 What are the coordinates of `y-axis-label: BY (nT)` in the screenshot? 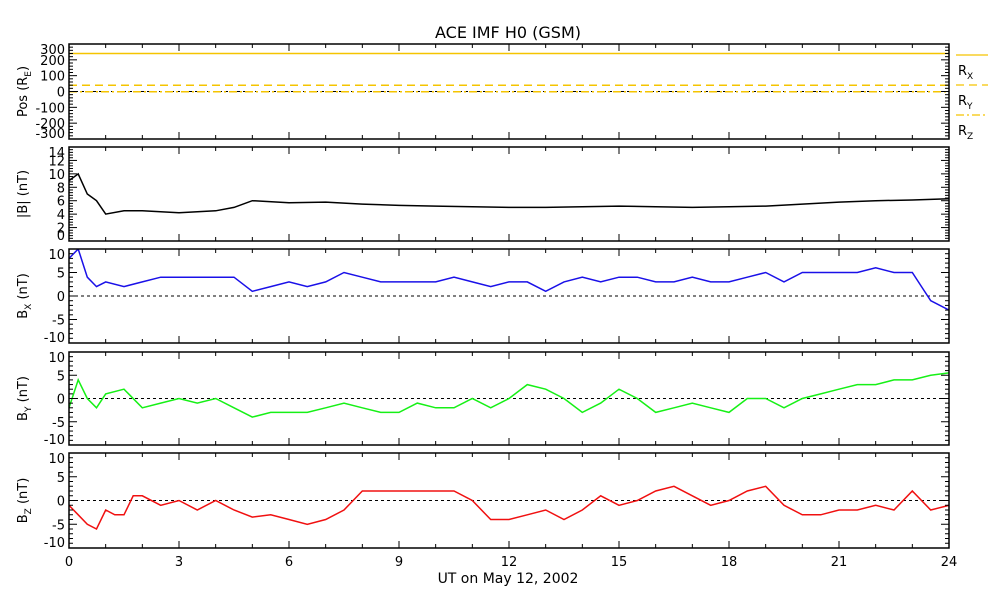 It's located at (25, 398).